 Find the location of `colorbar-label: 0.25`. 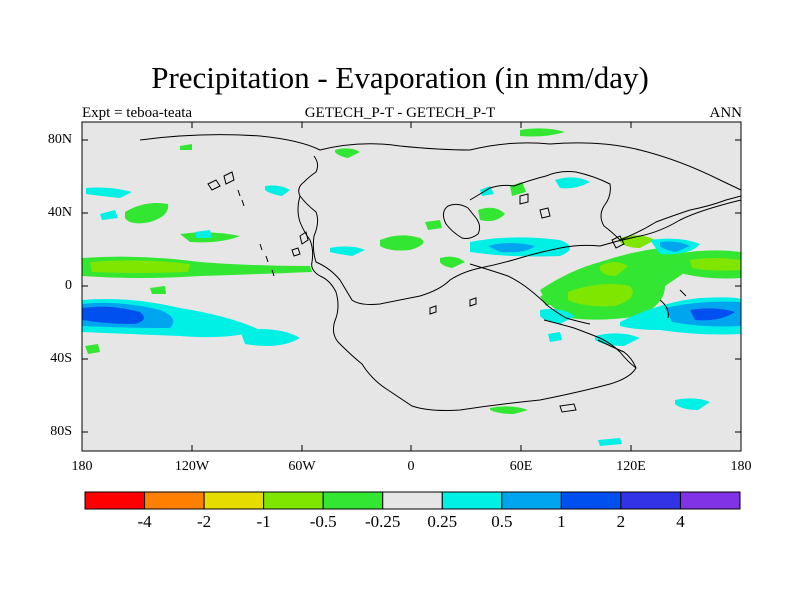

colorbar-label: 0.25 is located at coordinates (442, 521).